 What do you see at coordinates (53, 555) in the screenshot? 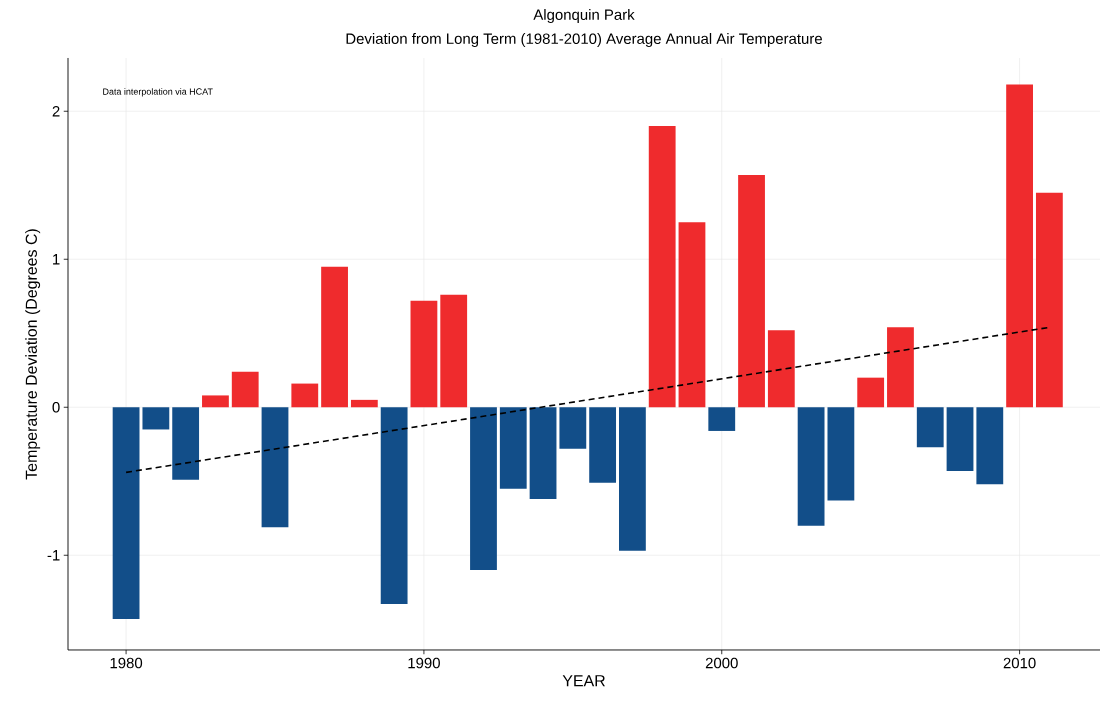
I see `y-tick-label: -1` at bounding box center [53, 555].